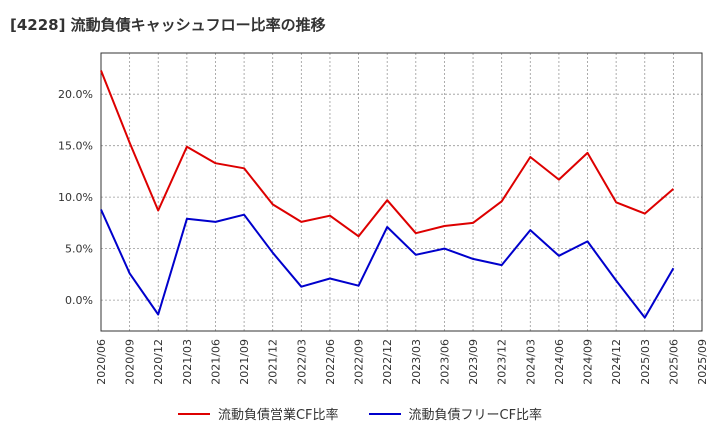  I want to click on x-tick-label: 2025/06, so click(673, 362).